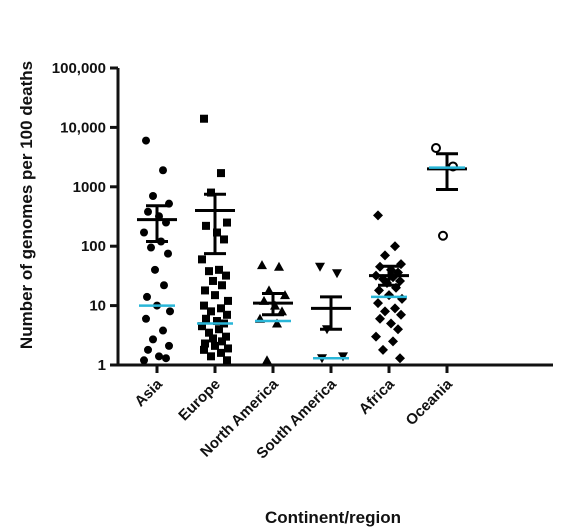 The height and width of the screenshot is (530, 563). What do you see at coordinates (377, 396) in the screenshot?
I see `x-category-label: Africa` at bounding box center [377, 396].